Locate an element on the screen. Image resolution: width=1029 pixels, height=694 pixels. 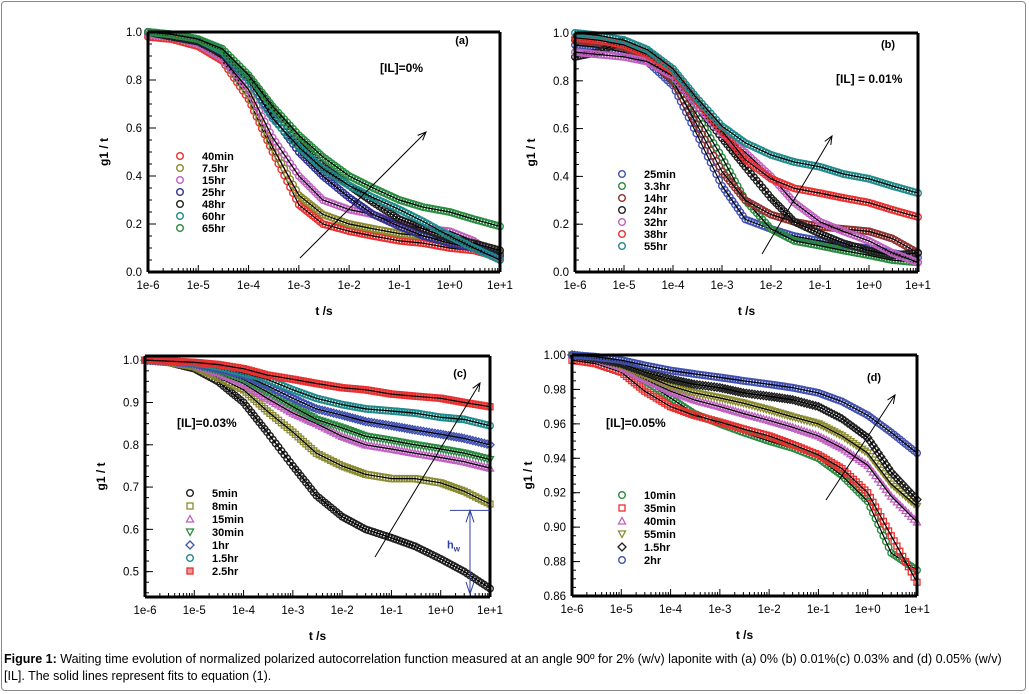
x-axis-label: t /s is located at coordinates (318, 636).